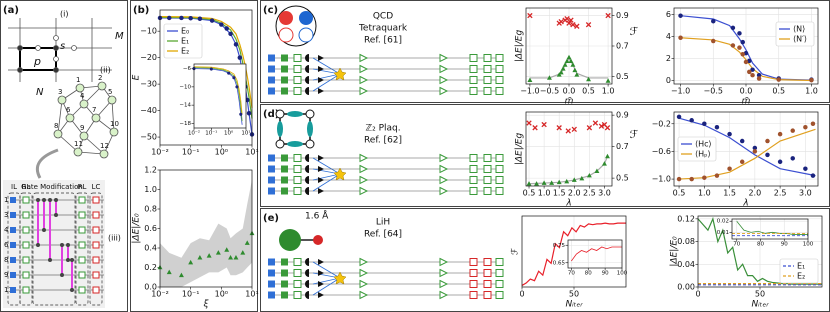 The image size is (830, 312). Describe the element at coordinates (218, 94) in the screenshot. I see `line` at that location.